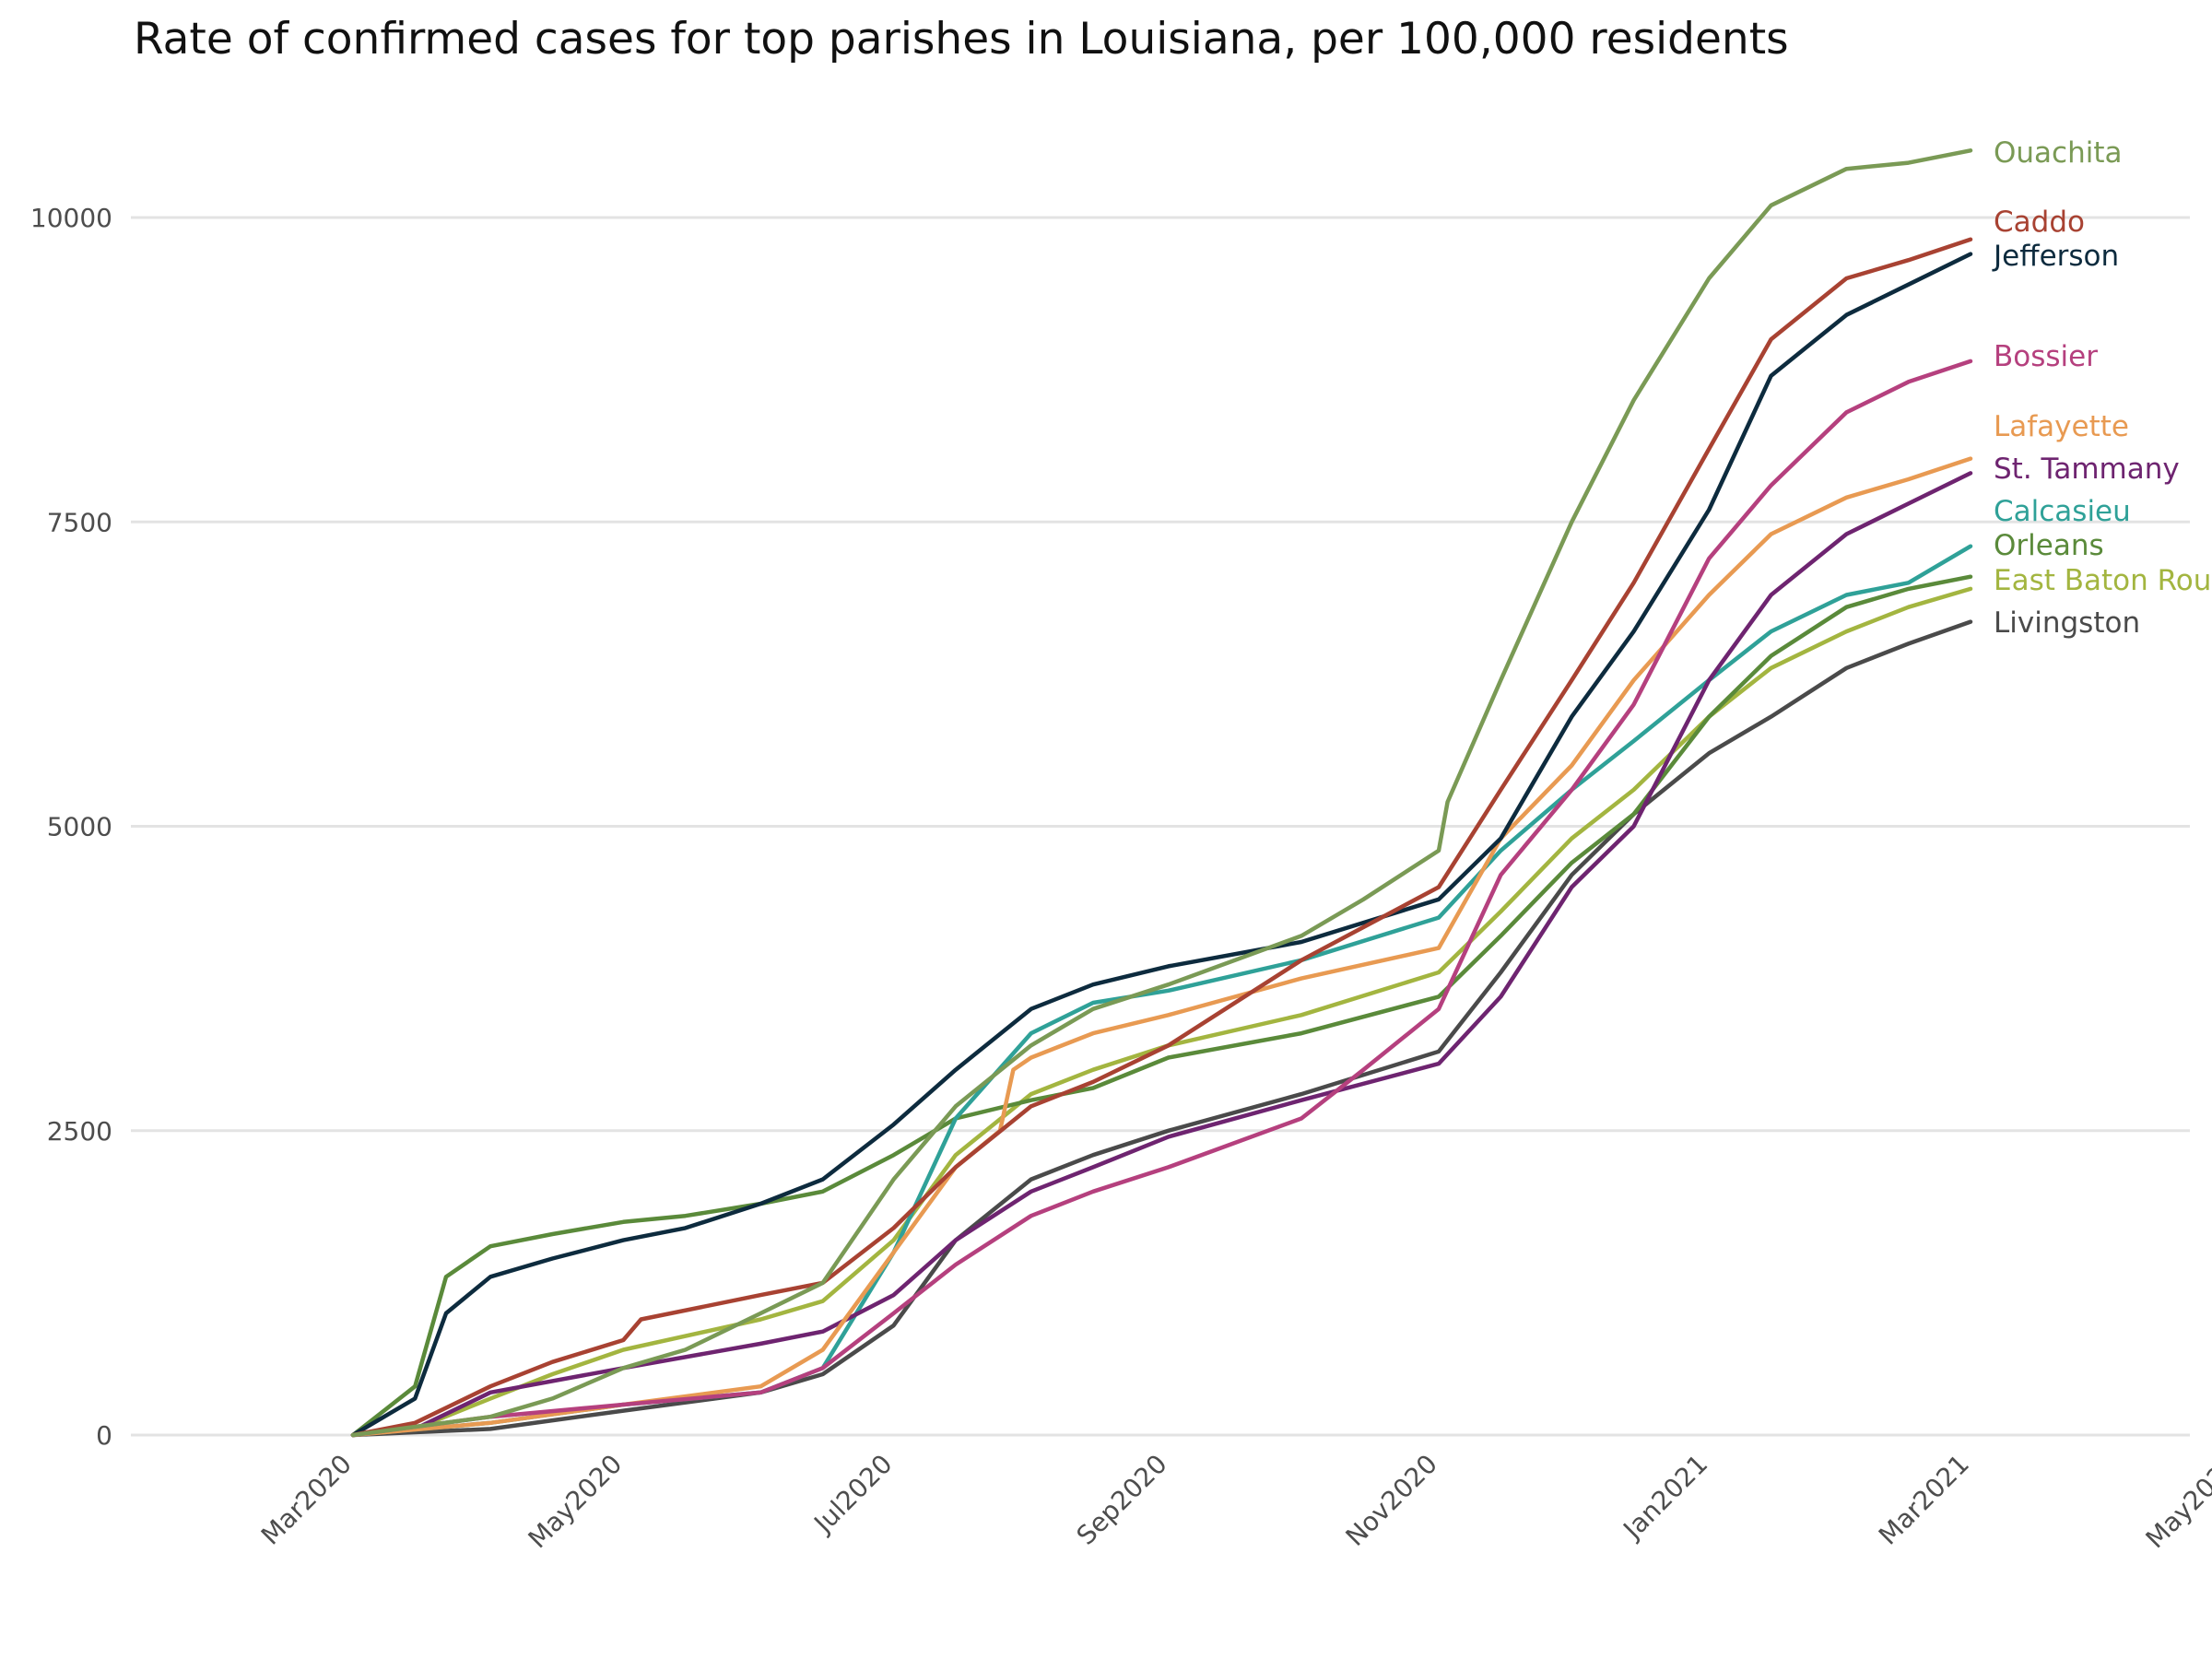  I want to click on y-axis: 0 2500 5000 7500 10000, so click(71, 827).